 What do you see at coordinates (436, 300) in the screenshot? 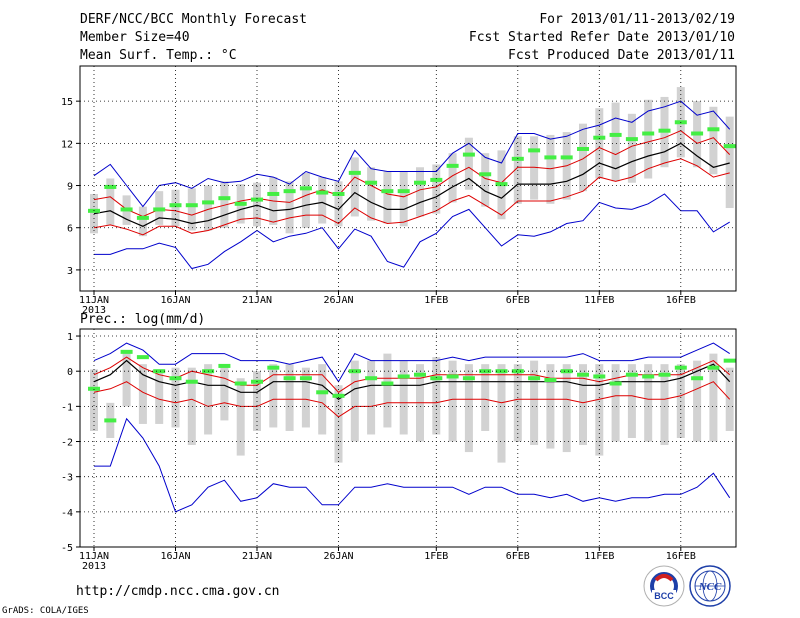
I see `temp-xtick-label: 1FEB` at bounding box center [436, 300].